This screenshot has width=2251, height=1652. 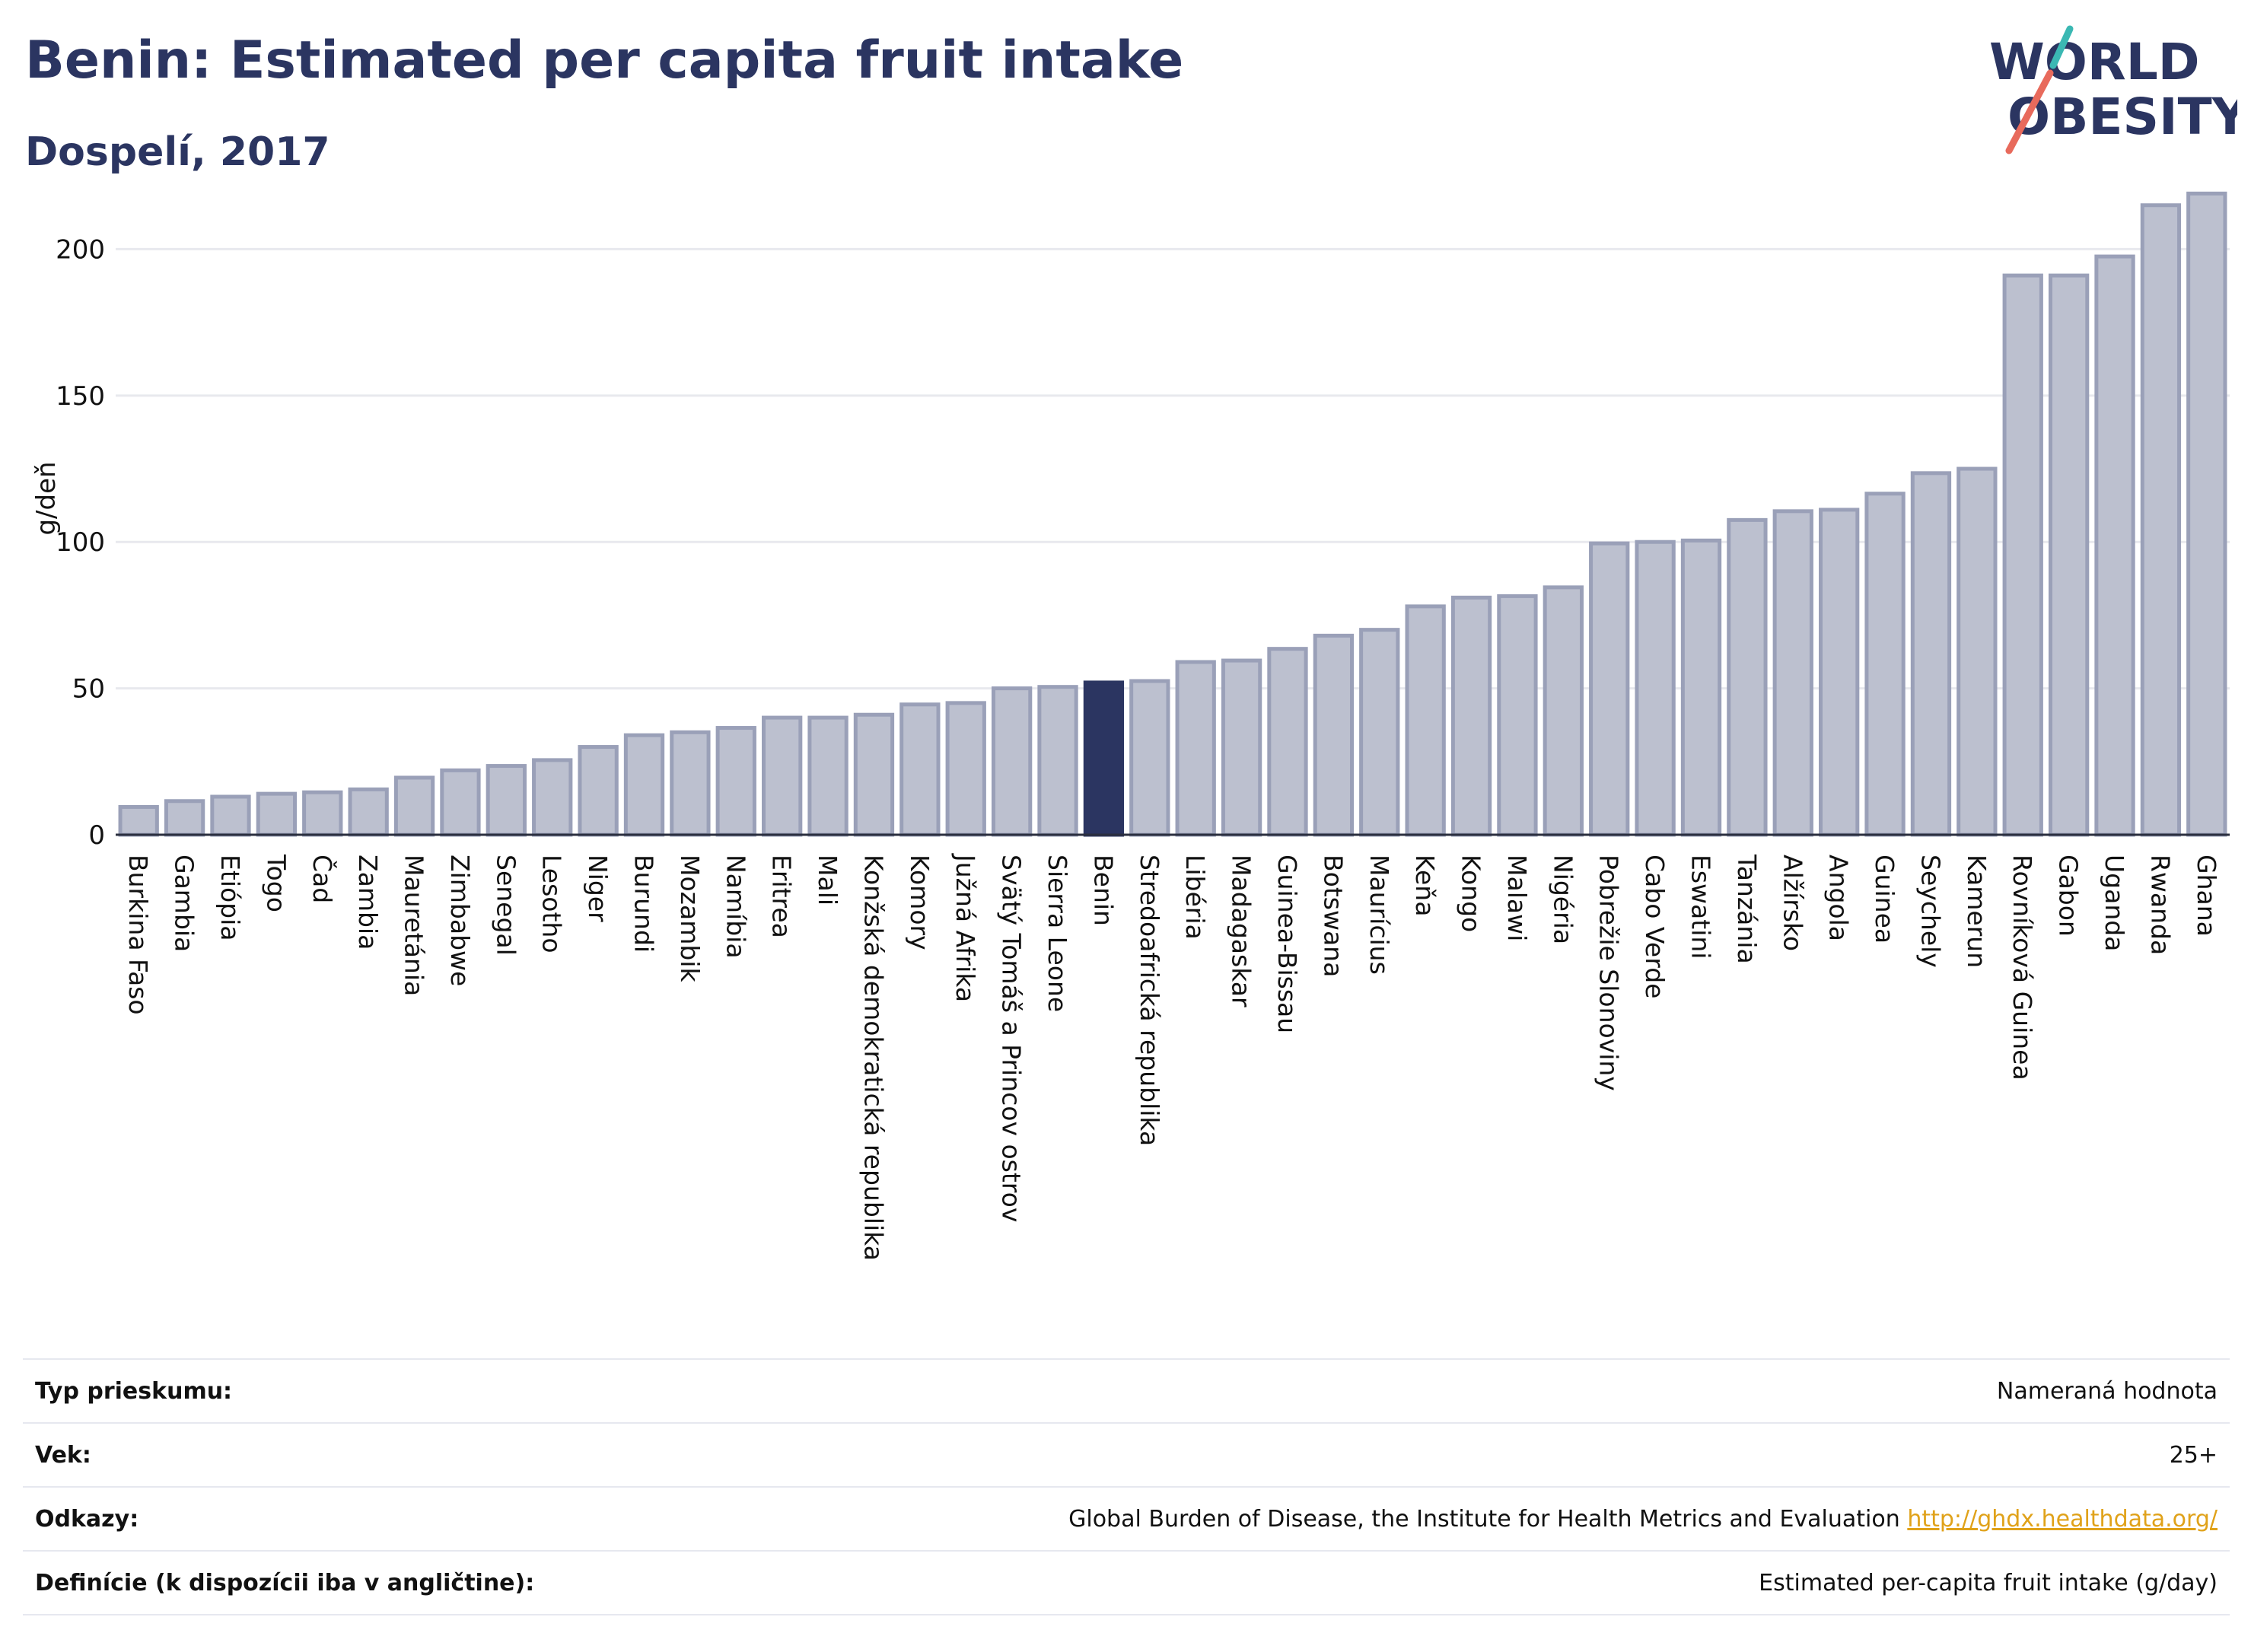 I want to click on x-tick-label: Sierra Leone, so click(x=1057, y=933).